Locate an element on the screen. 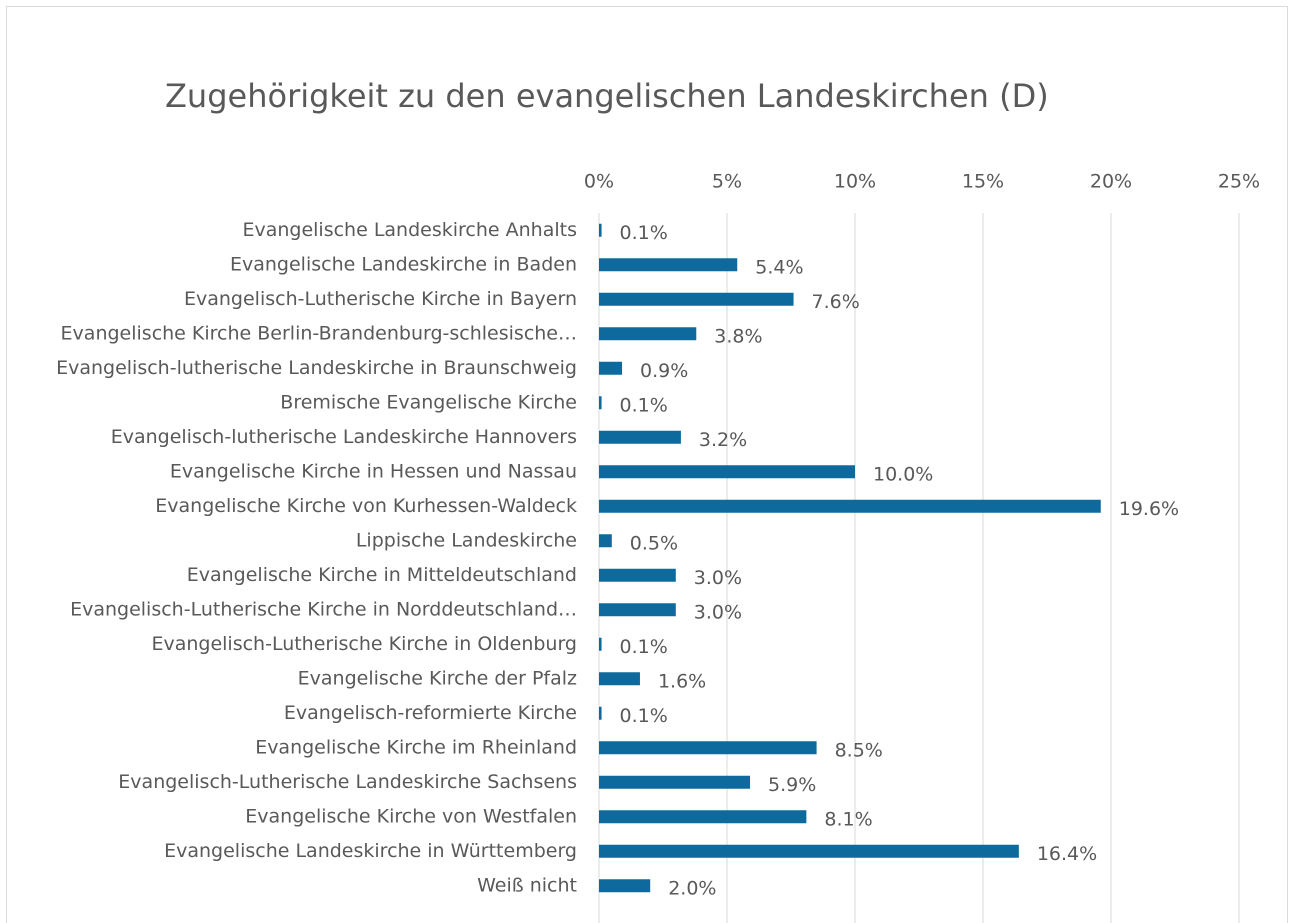 The width and height of the screenshot is (1294, 923). y-tick-label: Evangelische Landeskirche in Baden is located at coordinates (403, 264).